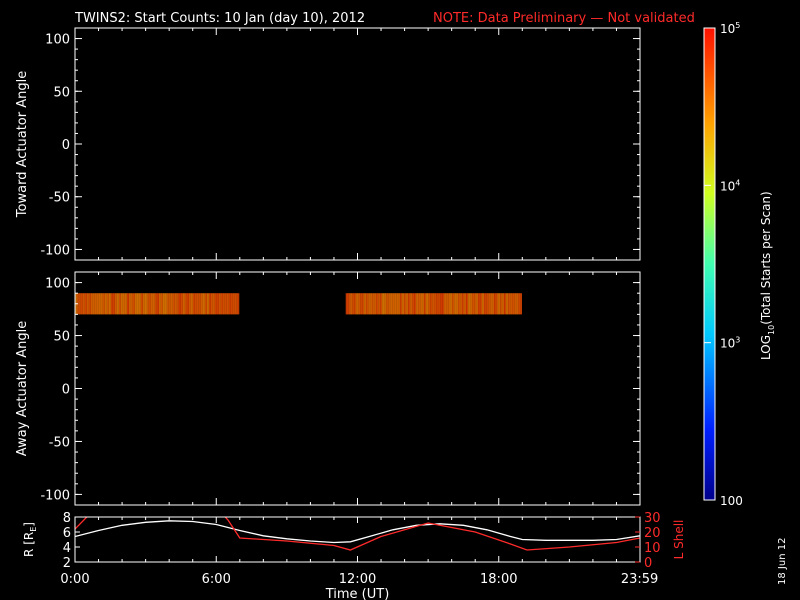 The image size is (800, 600). I want to click on right-axis-label: L Shell, so click(679, 540).